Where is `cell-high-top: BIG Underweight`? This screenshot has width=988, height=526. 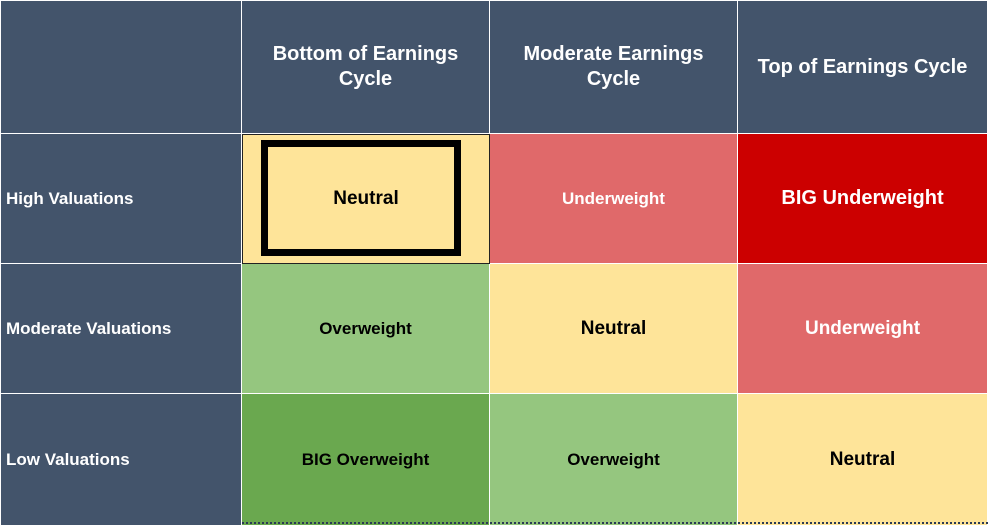
cell-high-top: BIG Underweight is located at coordinates (863, 199).